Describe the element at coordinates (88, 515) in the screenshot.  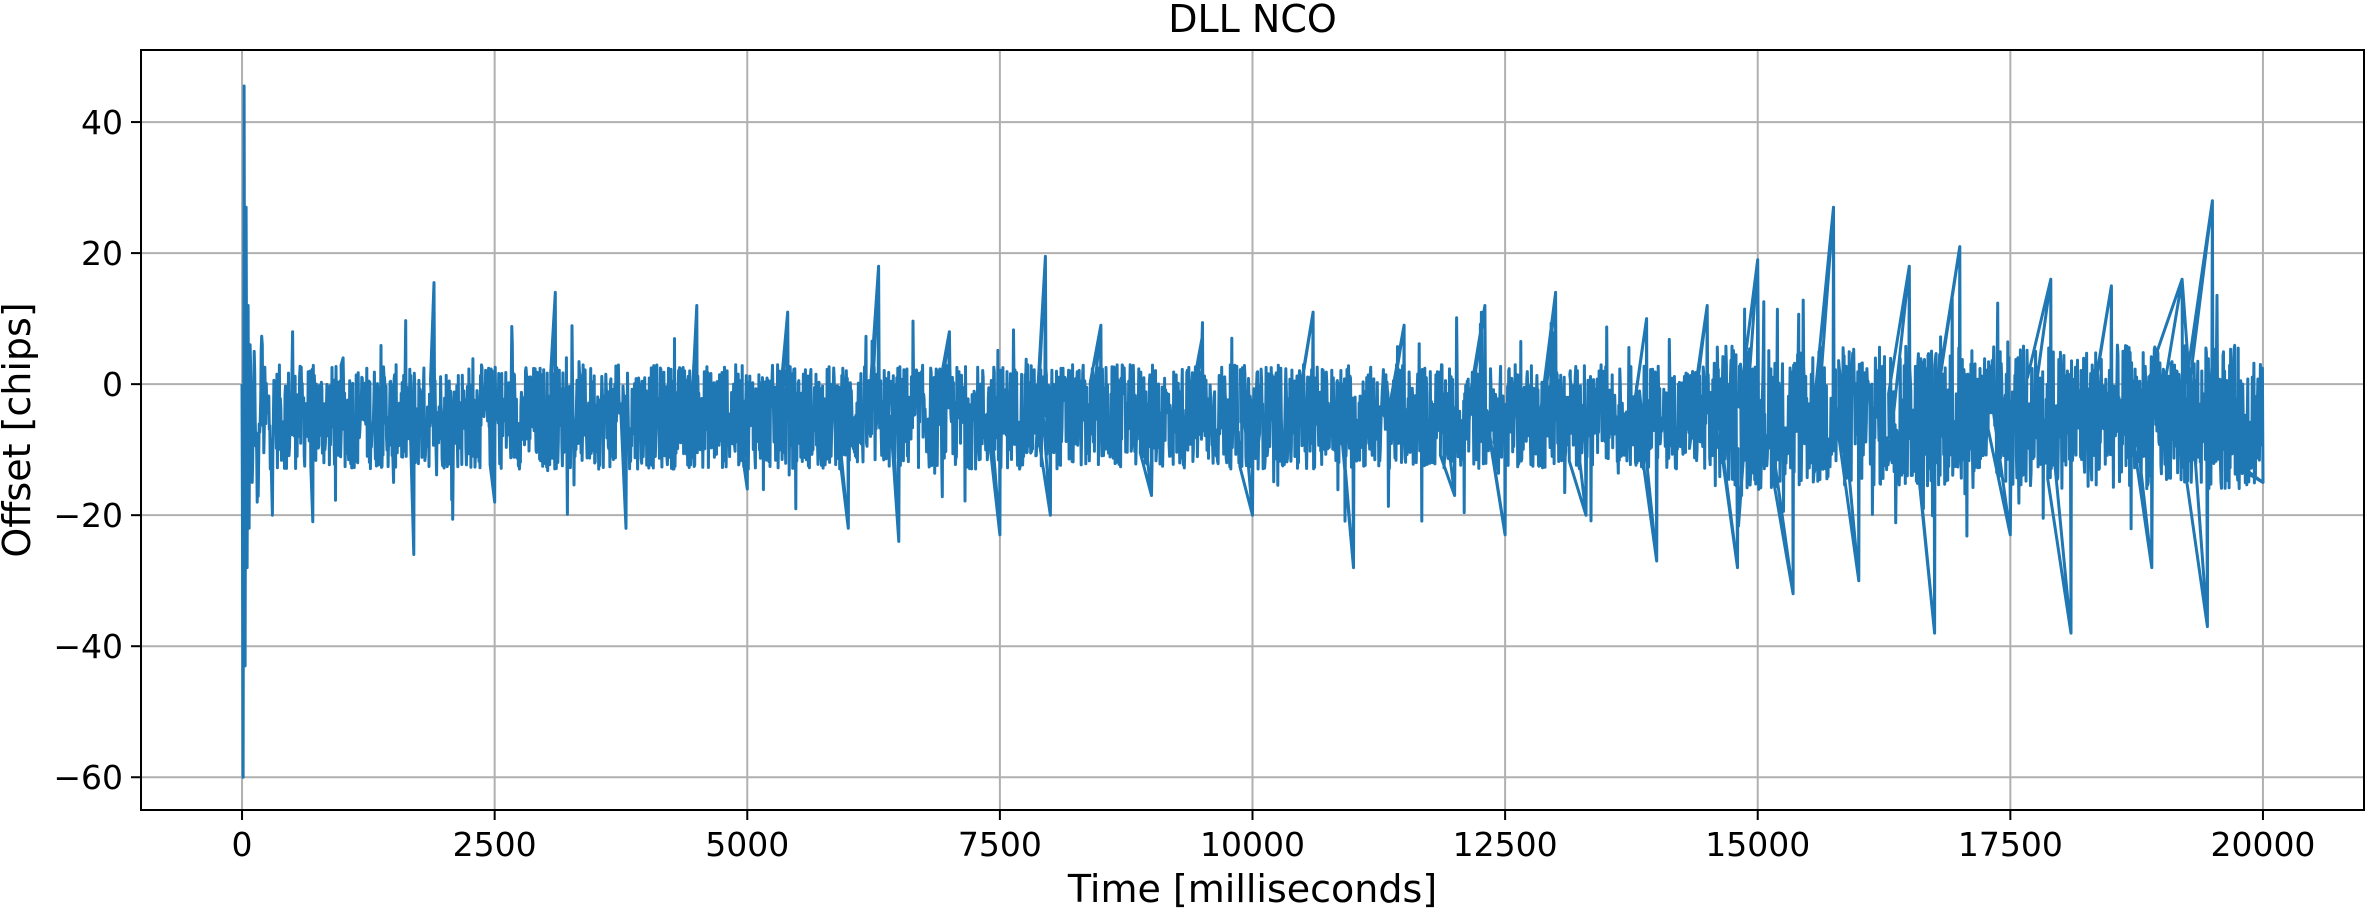
I see `y-tick-label: −20` at that location.